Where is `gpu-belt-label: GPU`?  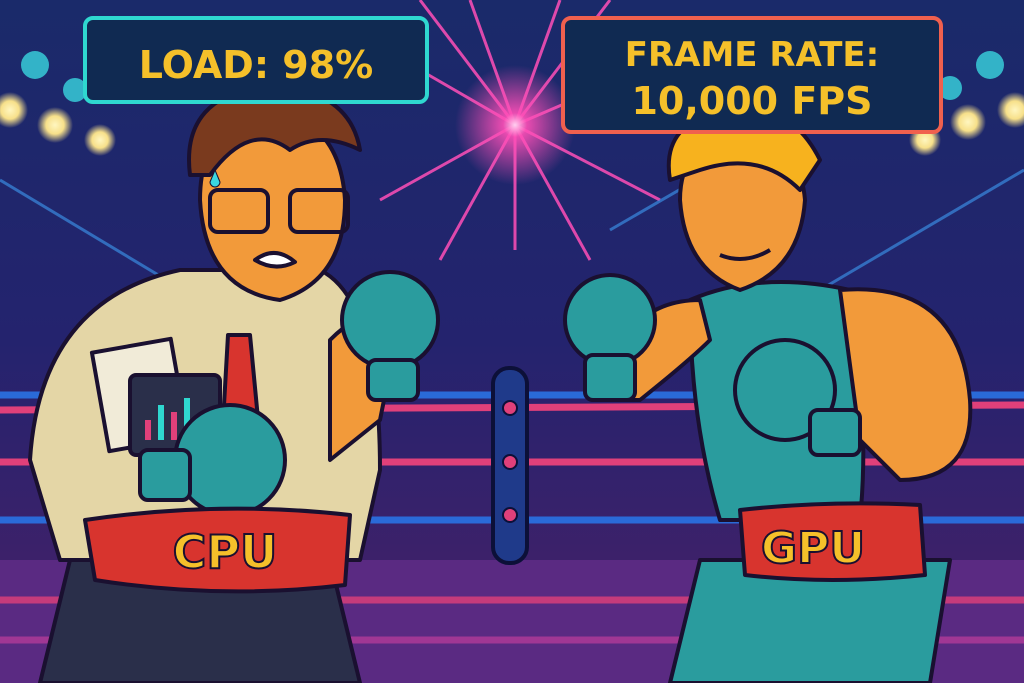 gpu-belt-label: GPU is located at coordinates (813, 548).